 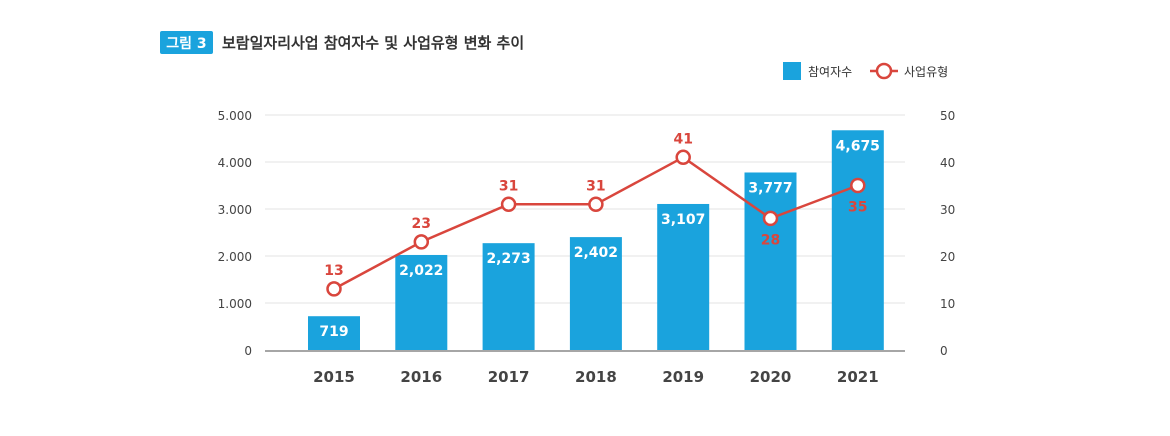 I want to click on chart-title: 보람일자리사업 참여자수 및 사업유형 변화 추이, so click(x=373, y=43).